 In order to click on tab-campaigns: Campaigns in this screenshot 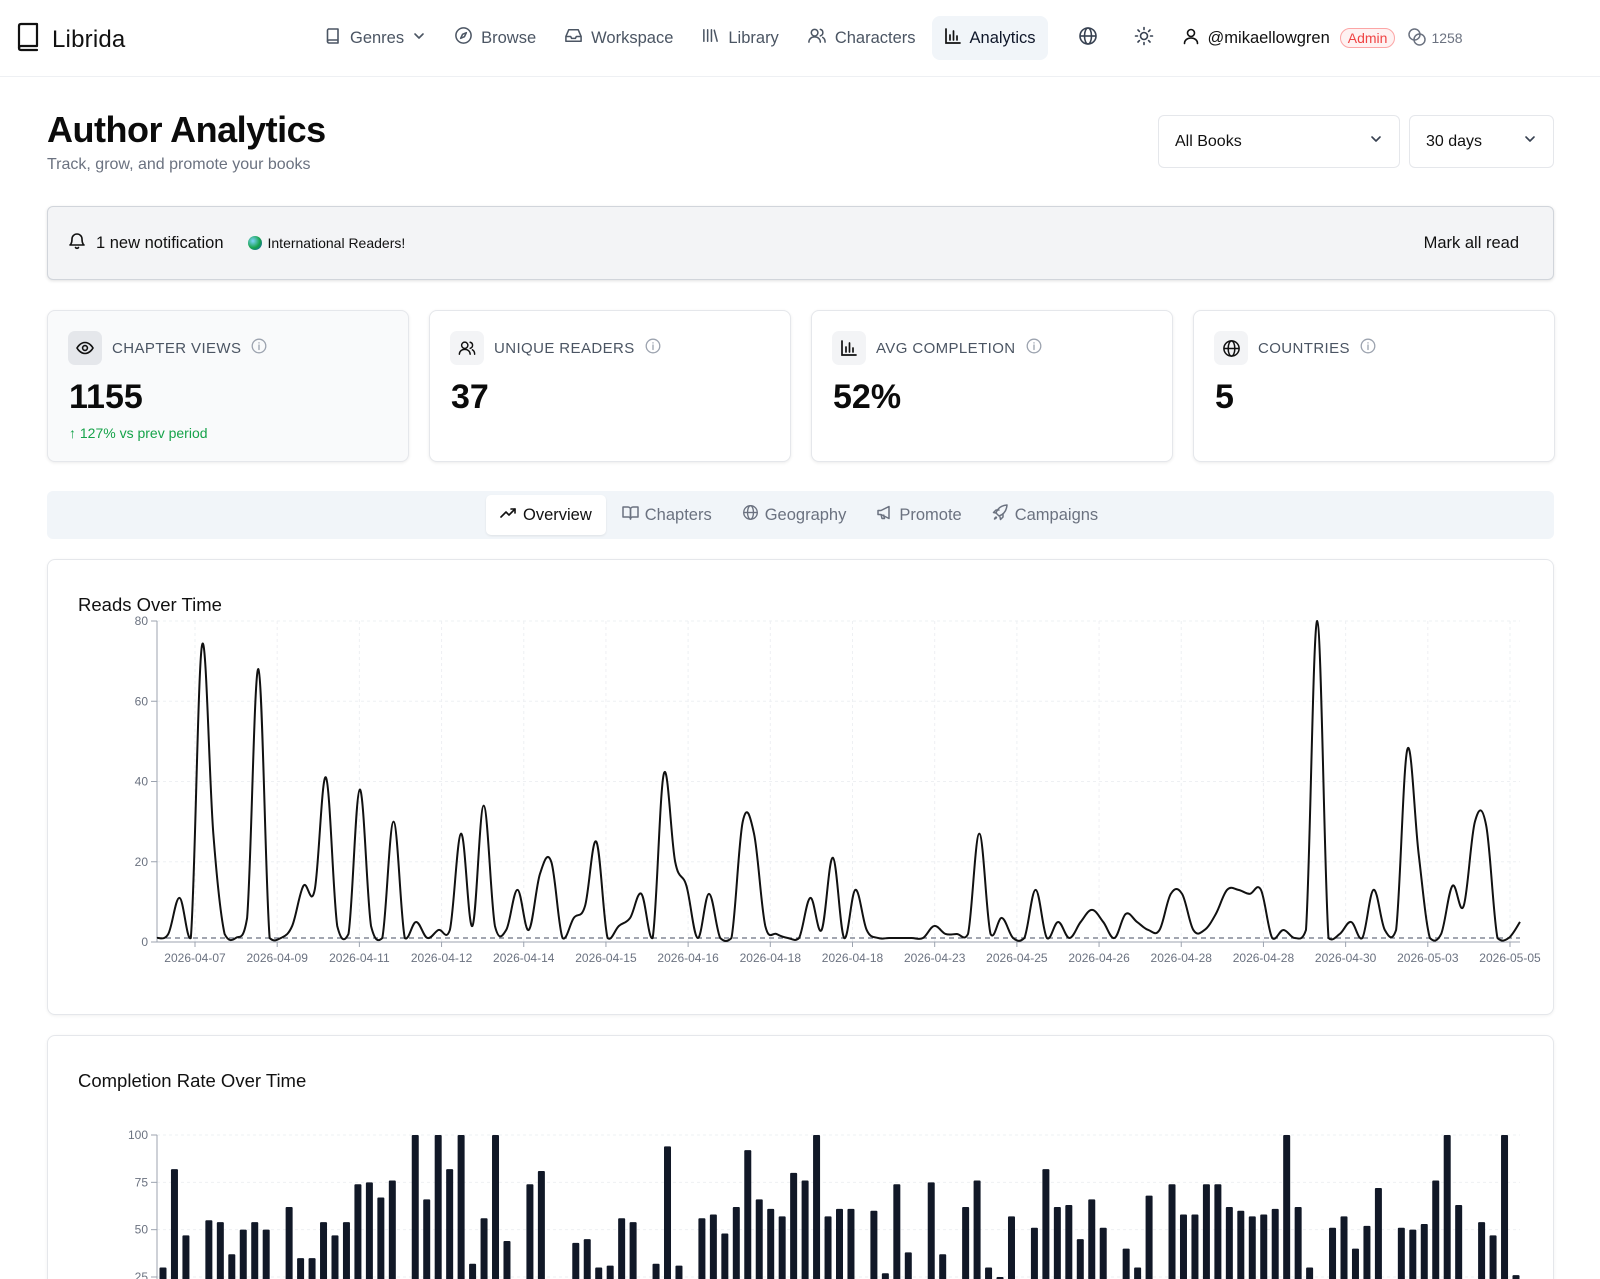, I will do `click(1045, 515)`.